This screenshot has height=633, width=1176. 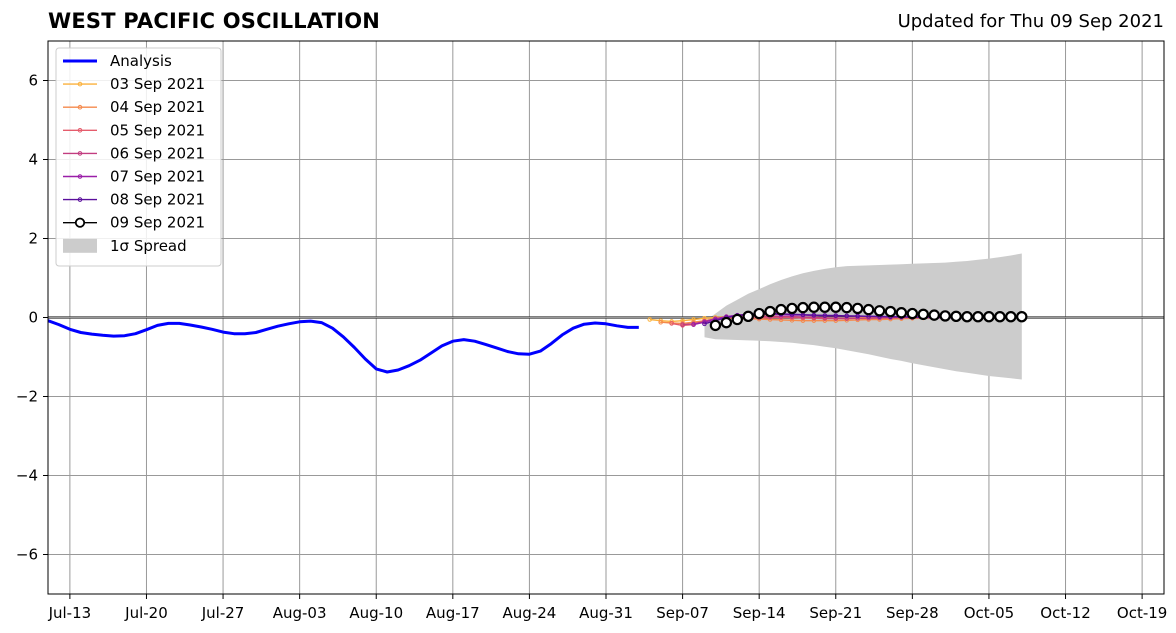 What do you see at coordinates (376, 613) in the screenshot?
I see `x-tick-label: Aug-10` at bounding box center [376, 613].